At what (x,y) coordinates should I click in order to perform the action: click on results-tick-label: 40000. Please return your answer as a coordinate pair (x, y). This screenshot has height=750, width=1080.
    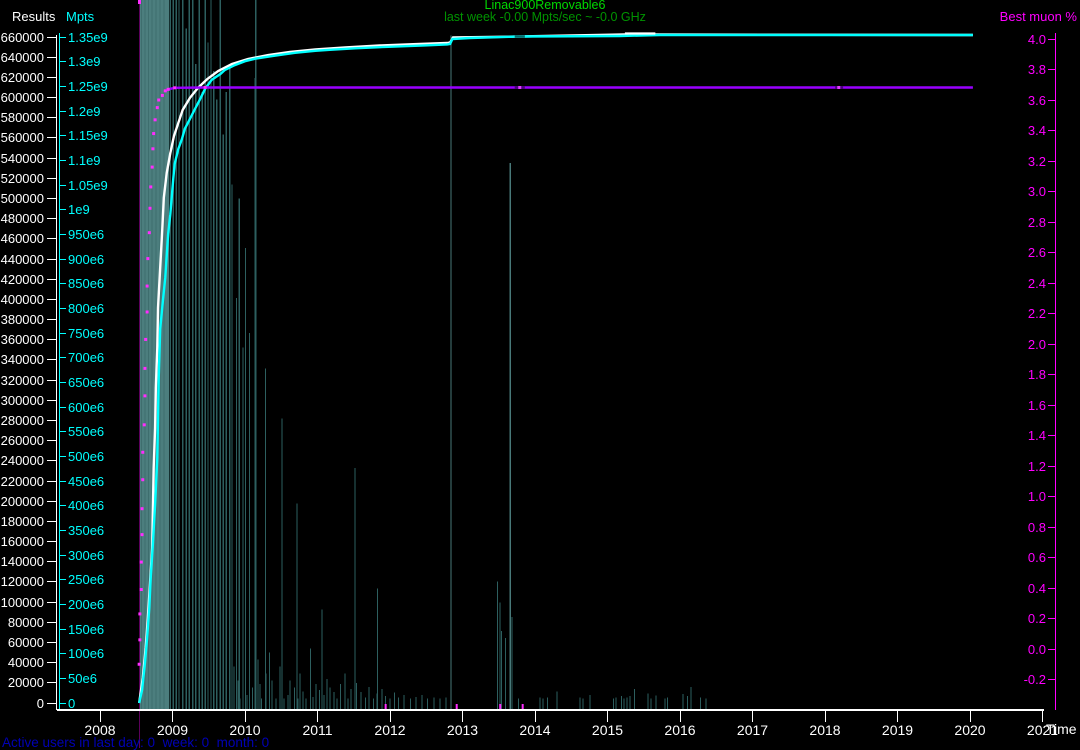
    Looking at the image, I should click on (25, 663).